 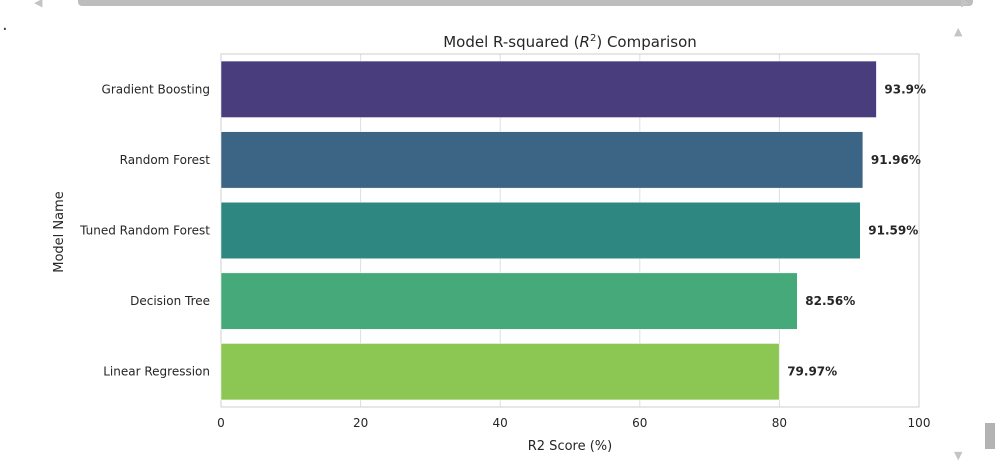 What do you see at coordinates (830, 301) in the screenshot?
I see `bar-value-label: 82.56%` at bounding box center [830, 301].